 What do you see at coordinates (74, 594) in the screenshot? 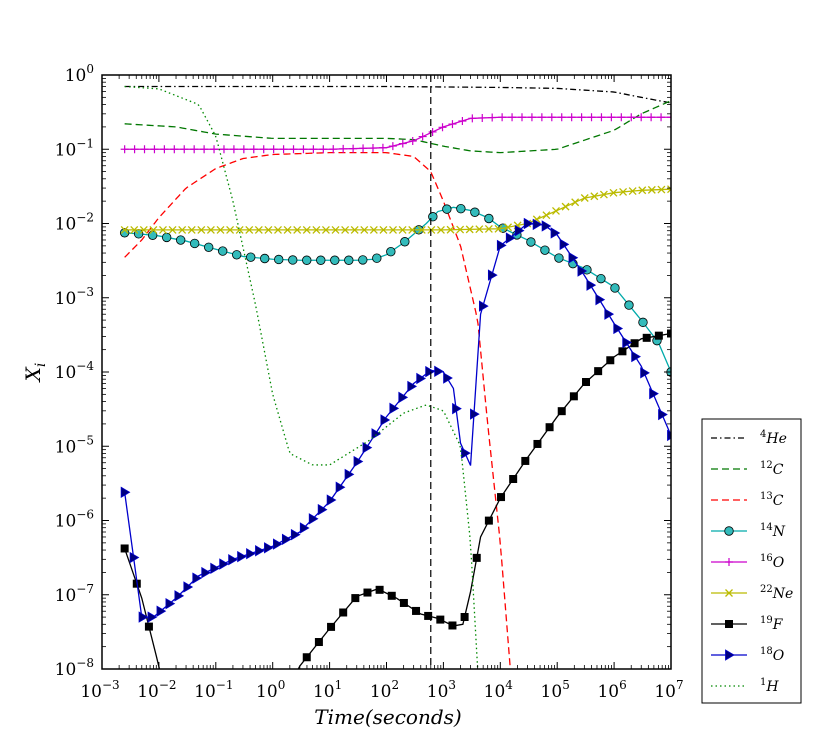
I see `y-tick-label: 10⁻⁷` at bounding box center [74, 594].